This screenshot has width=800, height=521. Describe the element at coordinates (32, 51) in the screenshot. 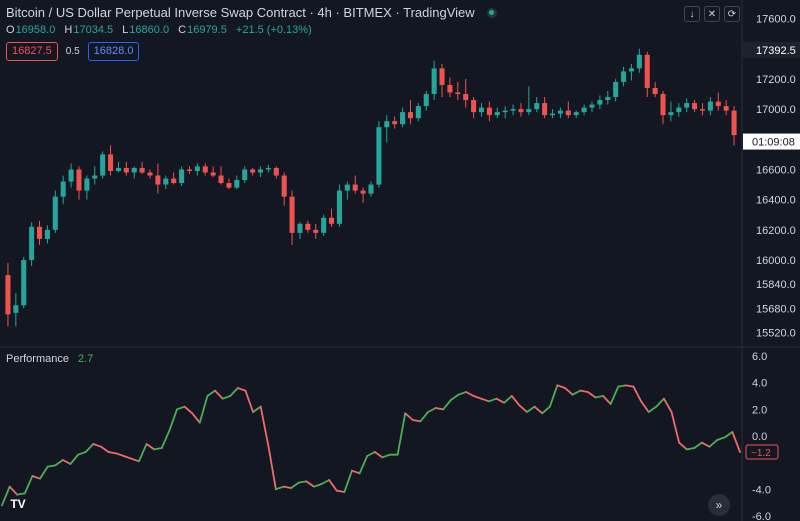

I see `sell-price-button: 16827.5` at that location.